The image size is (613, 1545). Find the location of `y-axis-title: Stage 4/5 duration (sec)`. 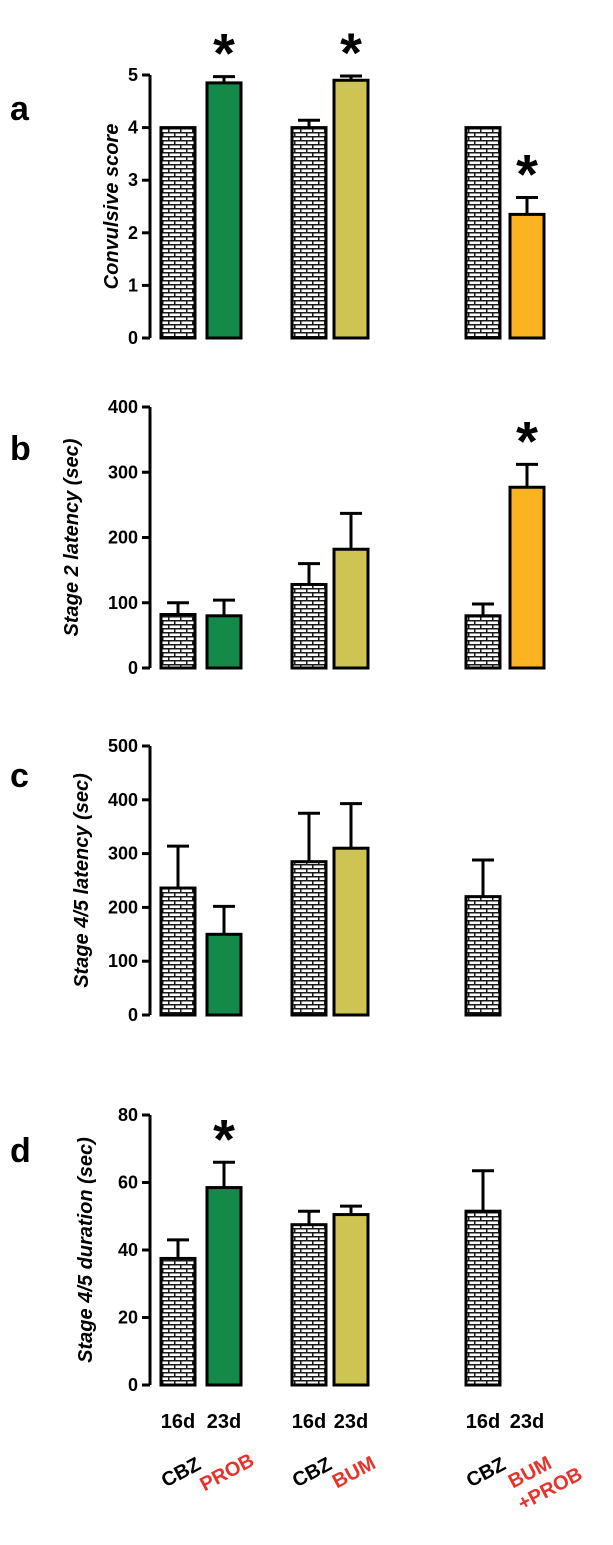

y-axis-title: Stage 4/5 duration (sec) is located at coordinates (86, 1250).